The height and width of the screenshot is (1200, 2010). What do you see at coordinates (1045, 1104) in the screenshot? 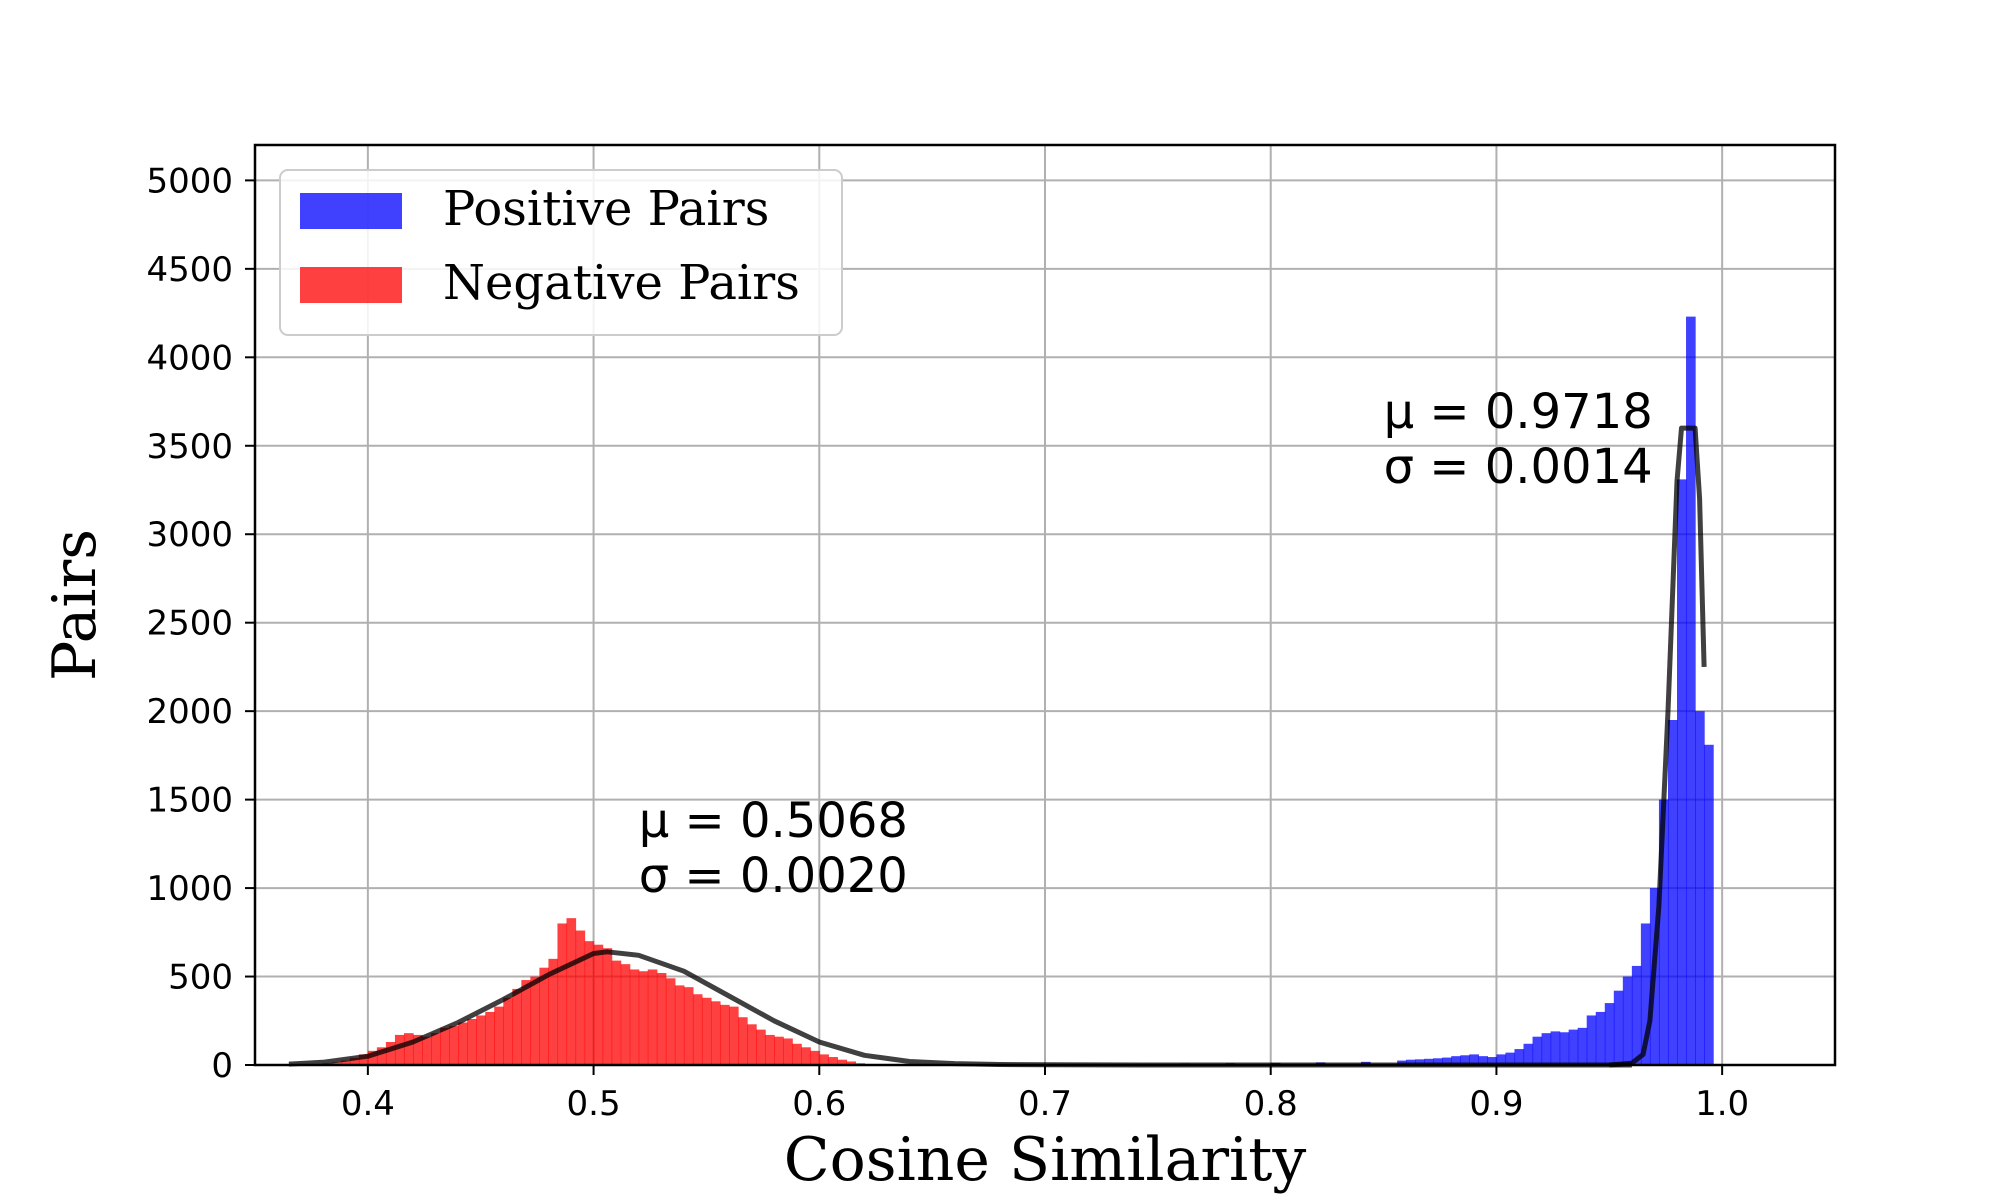
I see `x-tick-label: 0.7` at bounding box center [1045, 1104].